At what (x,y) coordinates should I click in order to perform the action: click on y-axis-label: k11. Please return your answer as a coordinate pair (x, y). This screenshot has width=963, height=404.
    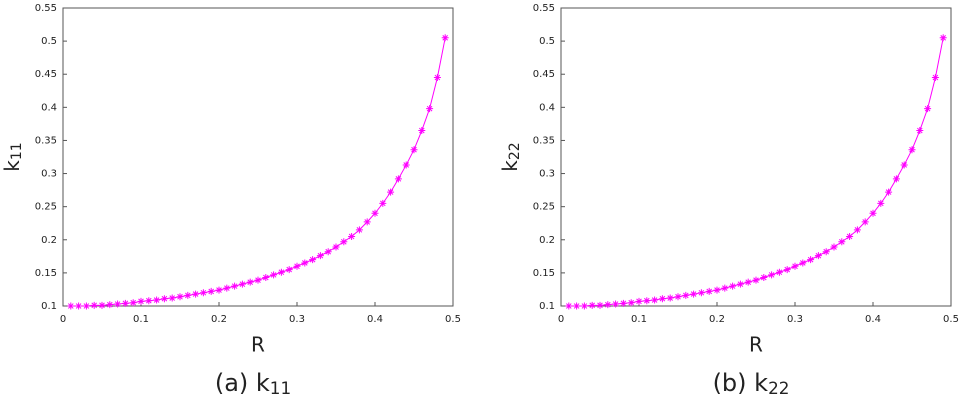
    Looking at the image, I should click on (12, 156).